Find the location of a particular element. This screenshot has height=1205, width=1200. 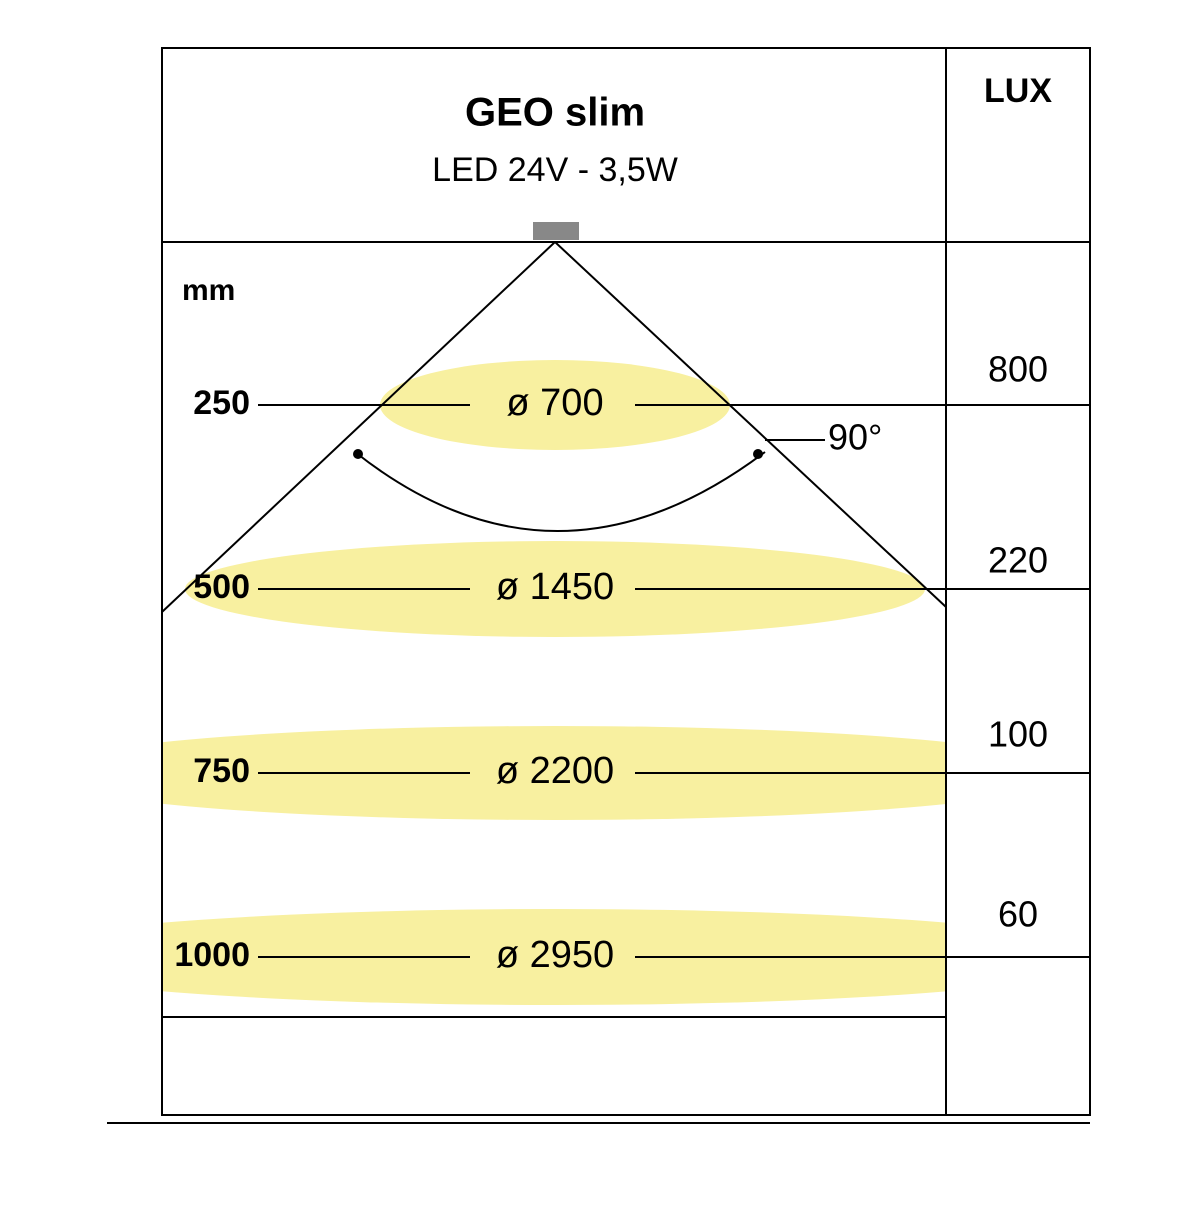

distance: 500 is located at coordinates (221, 587).